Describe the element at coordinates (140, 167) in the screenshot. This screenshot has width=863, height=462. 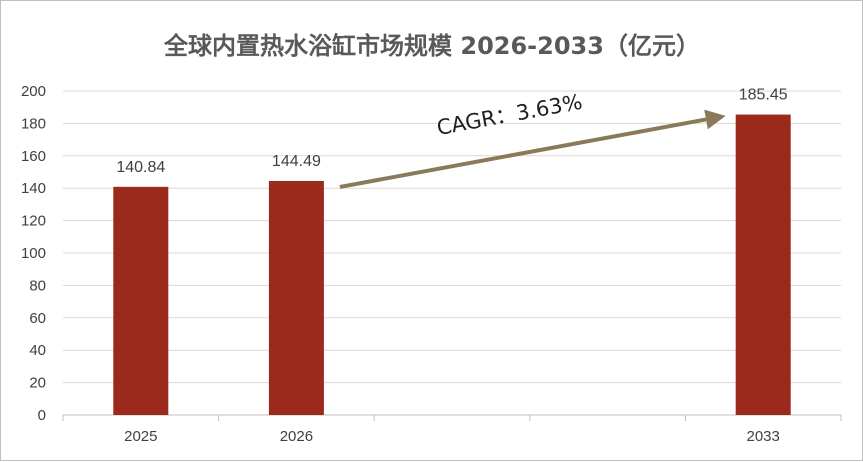
I see `data-label: 140.84` at that location.